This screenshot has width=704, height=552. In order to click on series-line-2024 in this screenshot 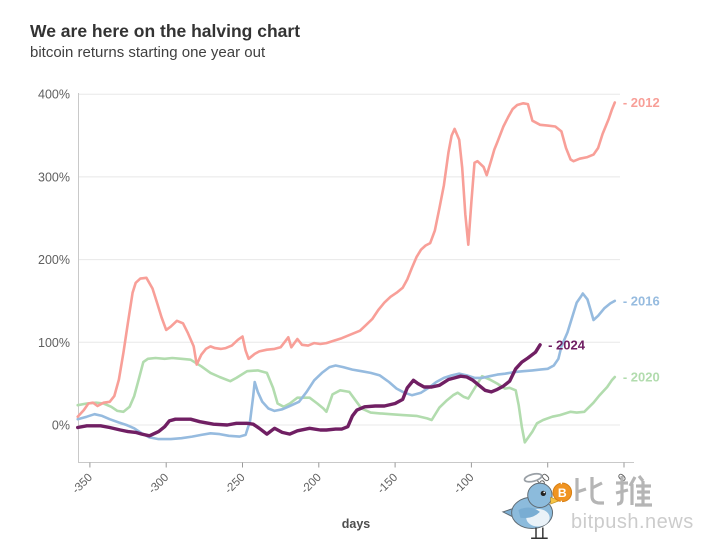, I will do `click(309, 390)`.